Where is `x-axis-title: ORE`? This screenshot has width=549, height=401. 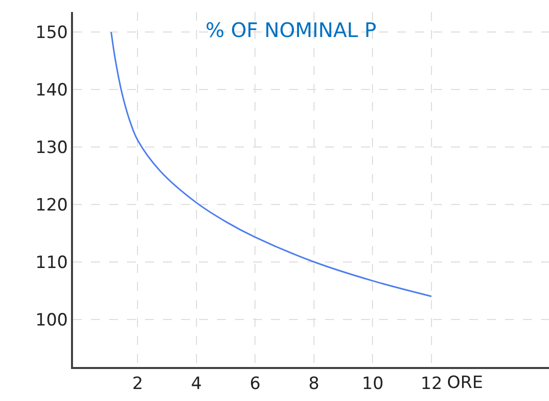
x-axis-title: ORE is located at coordinates (465, 383).